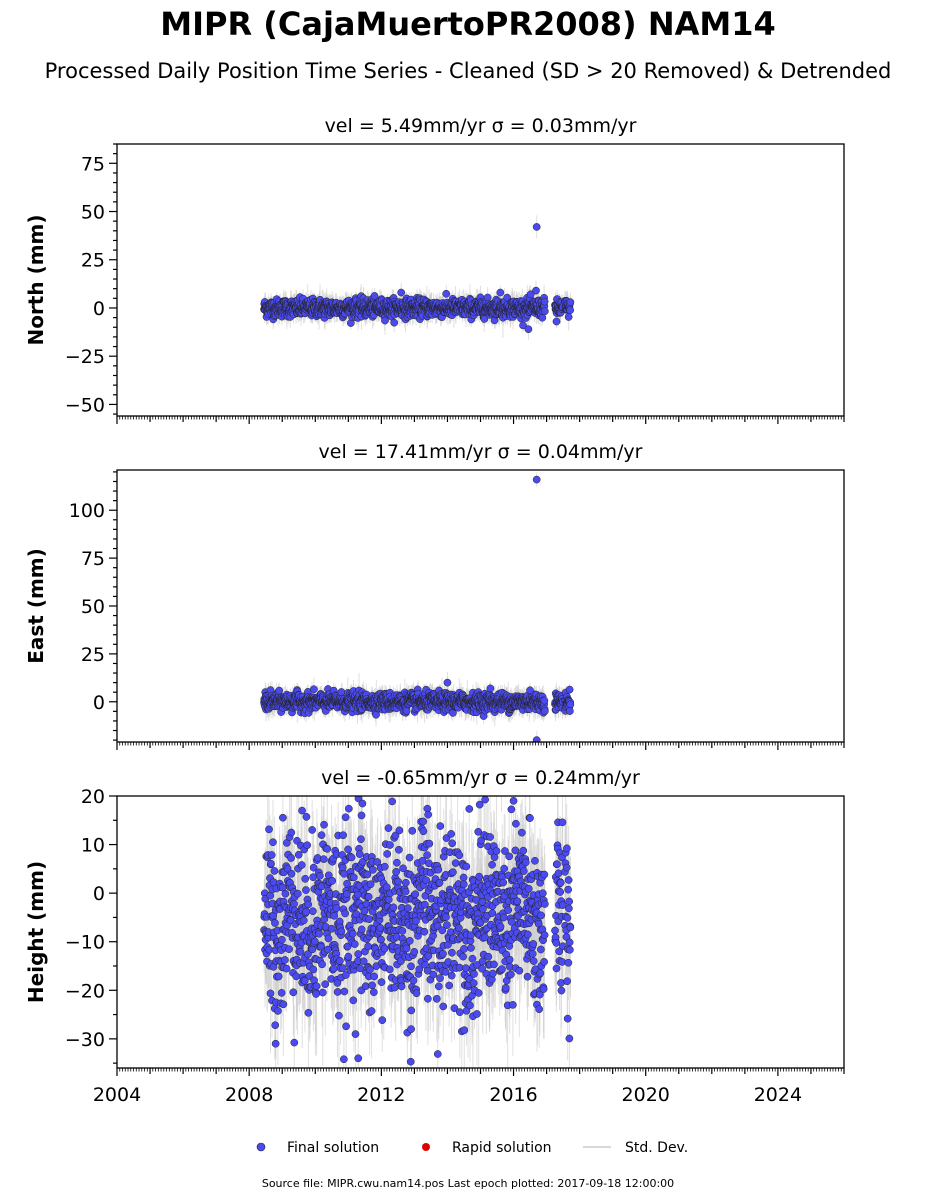 This screenshot has width=937, height=1200. What do you see at coordinates (85, 357) in the screenshot?
I see `y-tick-label: −25` at bounding box center [85, 357].